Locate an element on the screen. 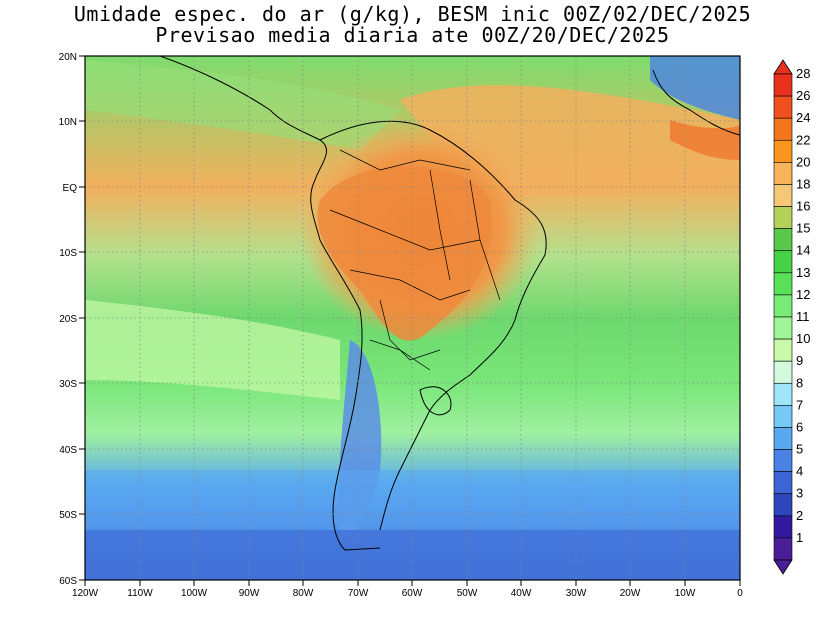 The height and width of the screenshot is (637, 825). lon-label: 100W is located at coordinates (194, 593).